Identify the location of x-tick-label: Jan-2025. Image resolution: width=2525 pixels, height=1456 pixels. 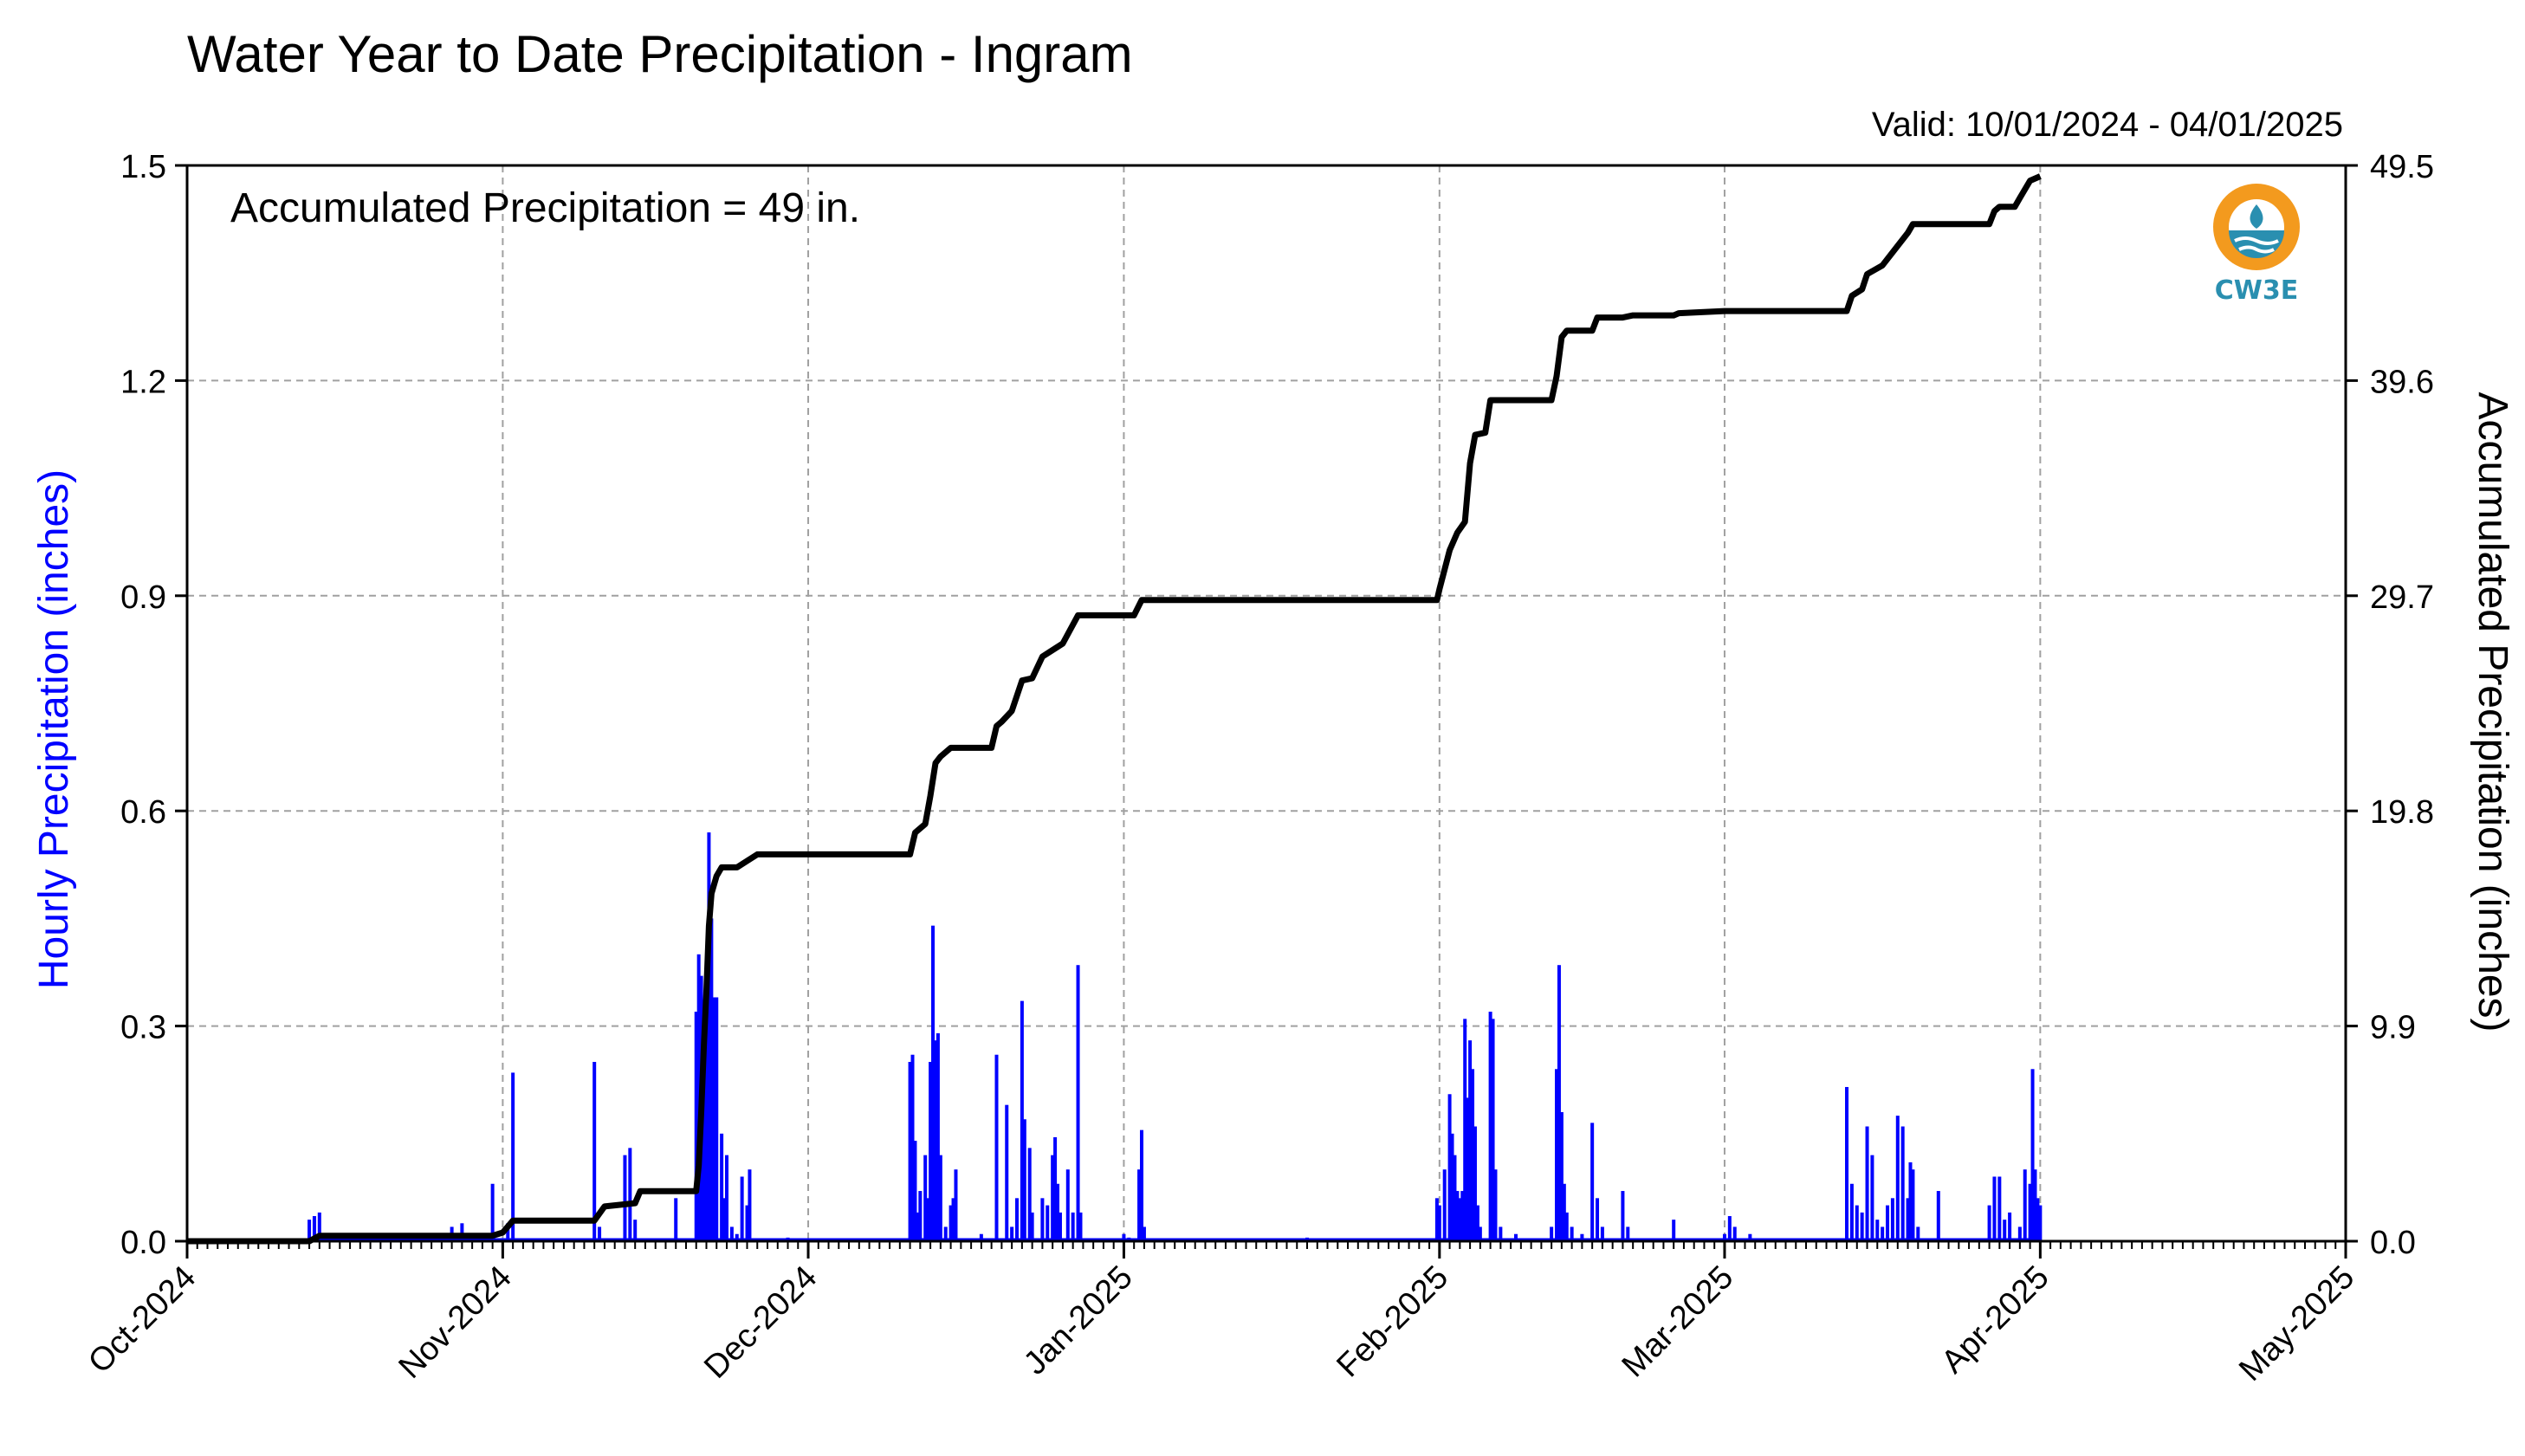
(1078, 1320).